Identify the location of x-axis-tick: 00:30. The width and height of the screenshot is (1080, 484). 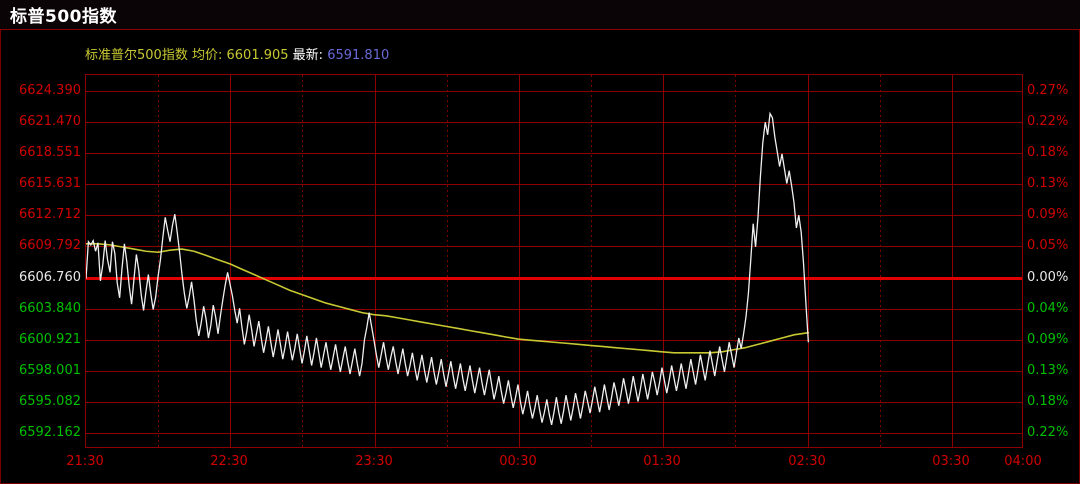
(518, 461).